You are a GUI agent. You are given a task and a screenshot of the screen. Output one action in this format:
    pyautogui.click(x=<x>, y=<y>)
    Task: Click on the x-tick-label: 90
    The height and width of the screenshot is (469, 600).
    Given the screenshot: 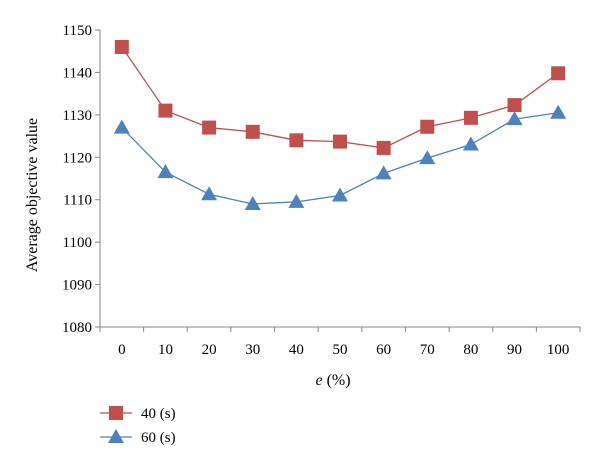 What is the action you would take?
    pyautogui.click(x=514, y=350)
    